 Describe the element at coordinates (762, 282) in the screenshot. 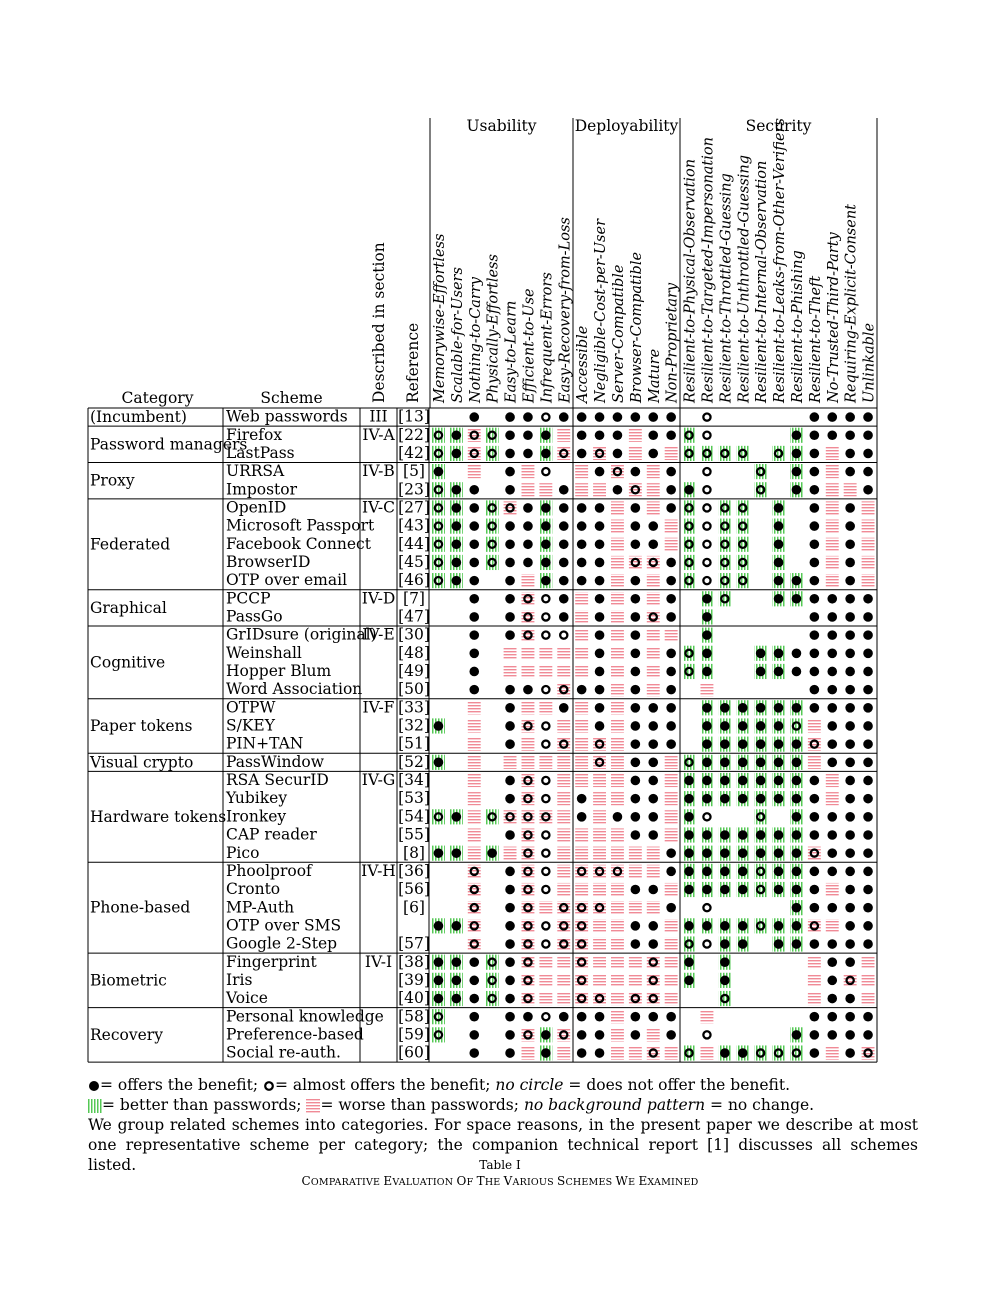

I see `benefit-header-resilient-to-internal-observation: Resilient-to-Internal-Observation` at that location.